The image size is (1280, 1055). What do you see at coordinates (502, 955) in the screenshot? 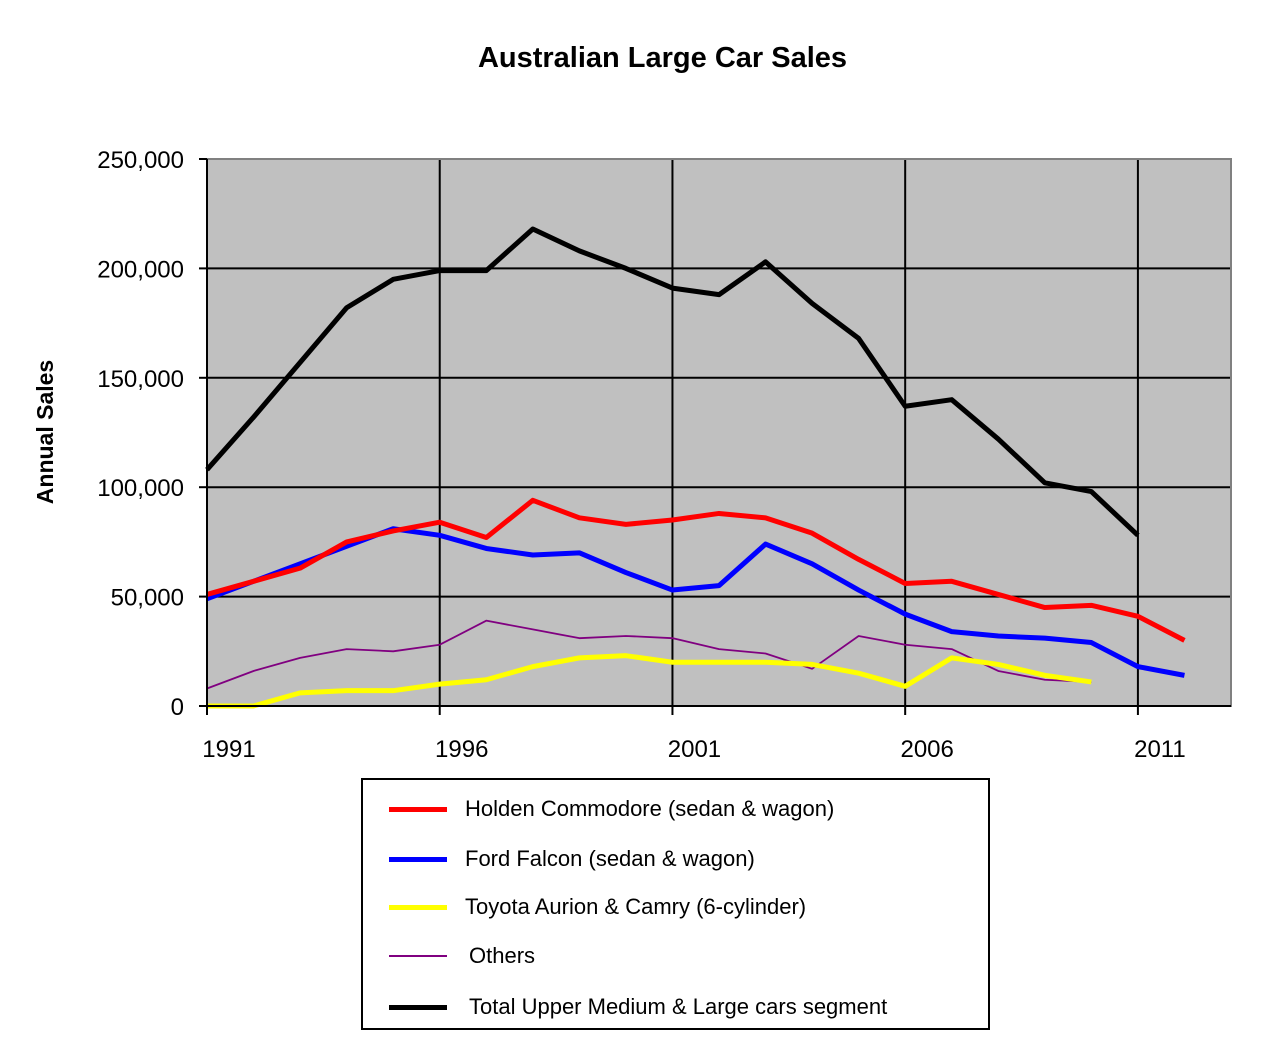
I see `legend-label: Others` at bounding box center [502, 955].